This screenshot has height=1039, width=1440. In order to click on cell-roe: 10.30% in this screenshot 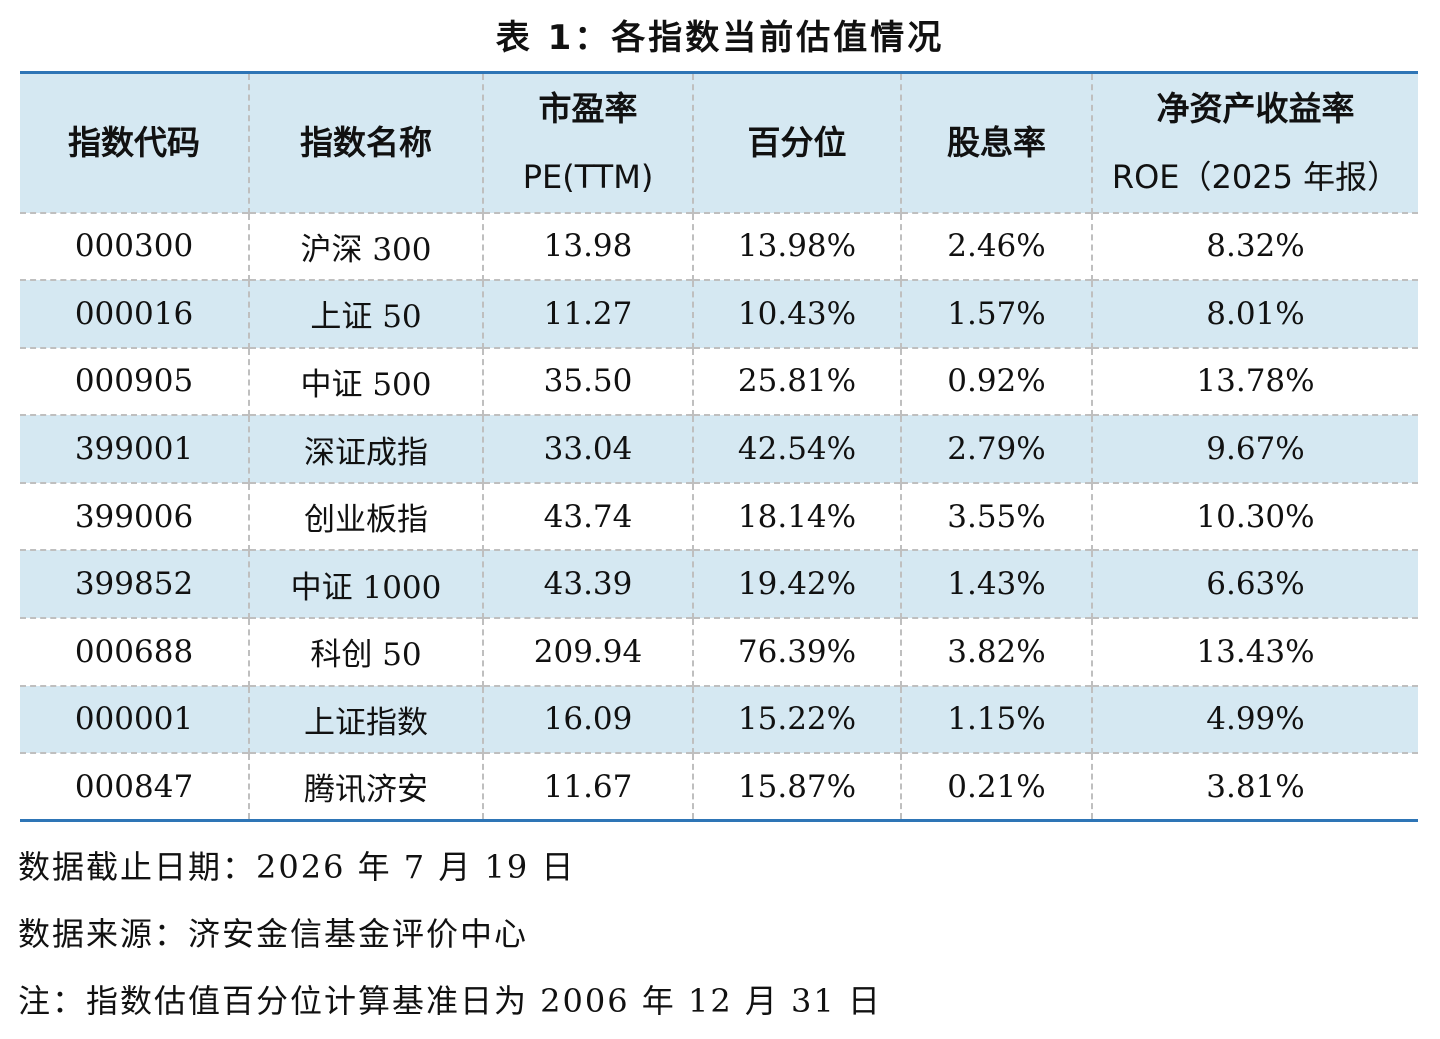, I will do `click(1254, 516)`.